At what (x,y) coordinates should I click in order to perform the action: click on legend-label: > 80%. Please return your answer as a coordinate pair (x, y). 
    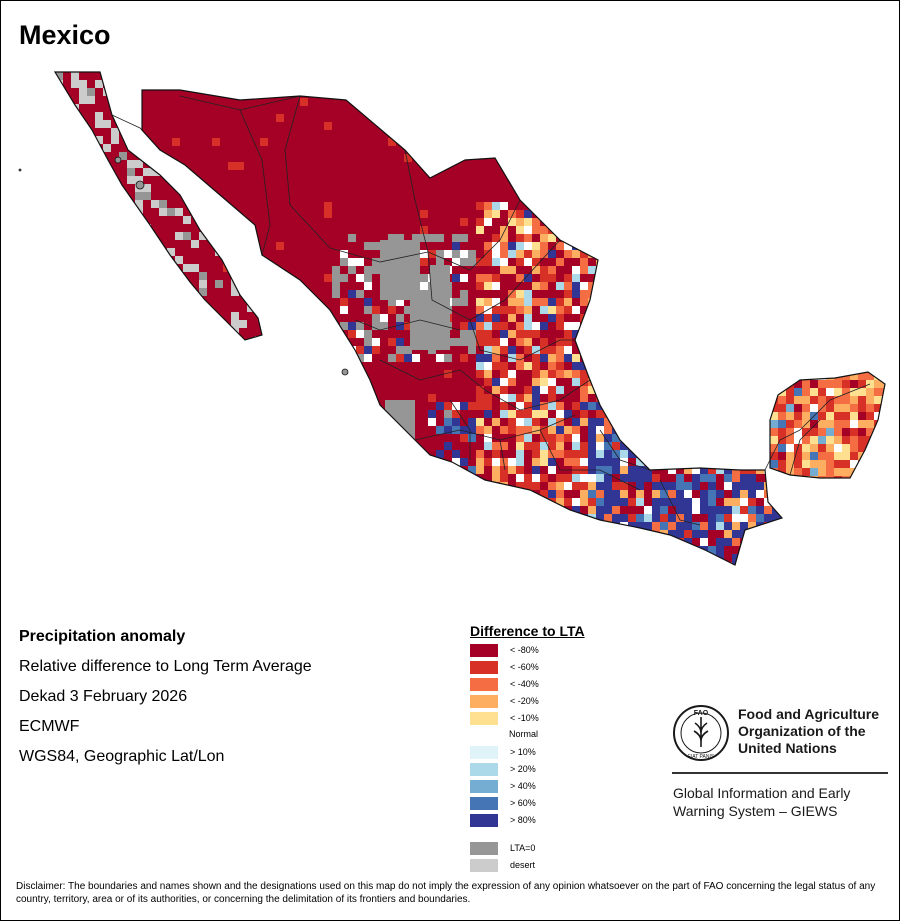
    Looking at the image, I should click on (523, 820).